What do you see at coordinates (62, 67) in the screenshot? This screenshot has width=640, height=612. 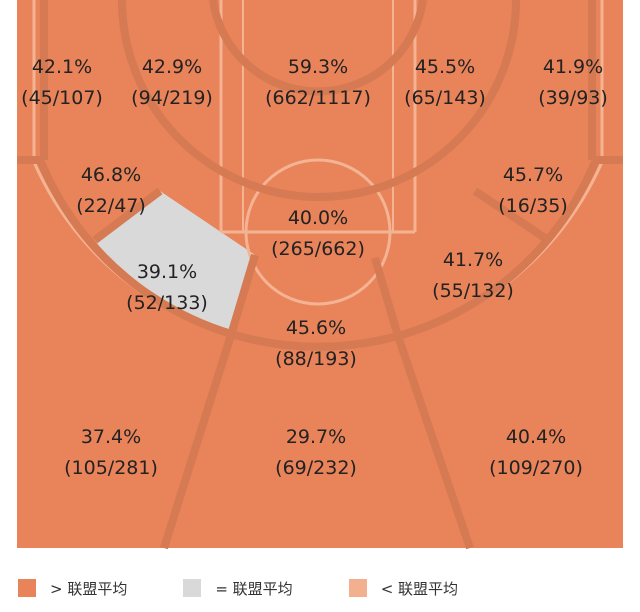 I see `zone-left-corner-3-pct: 42.1%` at bounding box center [62, 67].